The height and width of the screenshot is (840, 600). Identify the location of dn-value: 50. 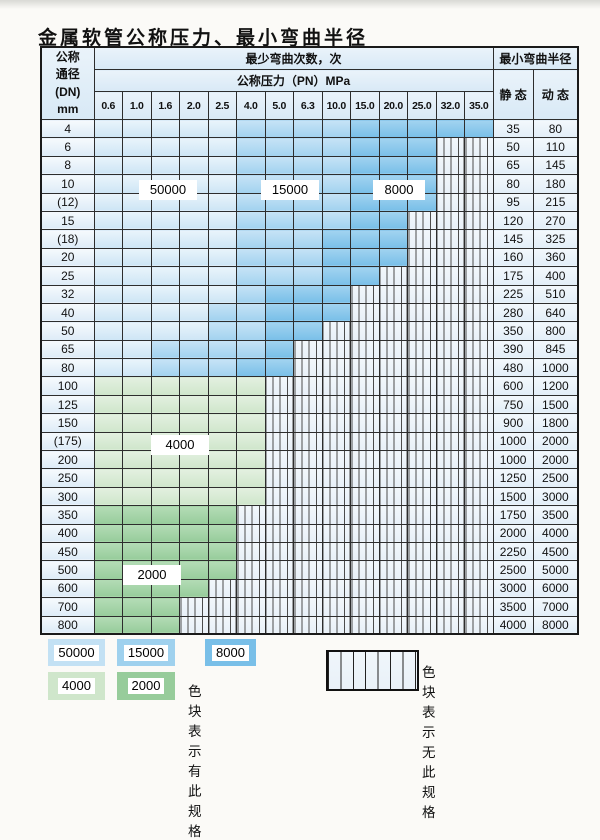
(67, 331).